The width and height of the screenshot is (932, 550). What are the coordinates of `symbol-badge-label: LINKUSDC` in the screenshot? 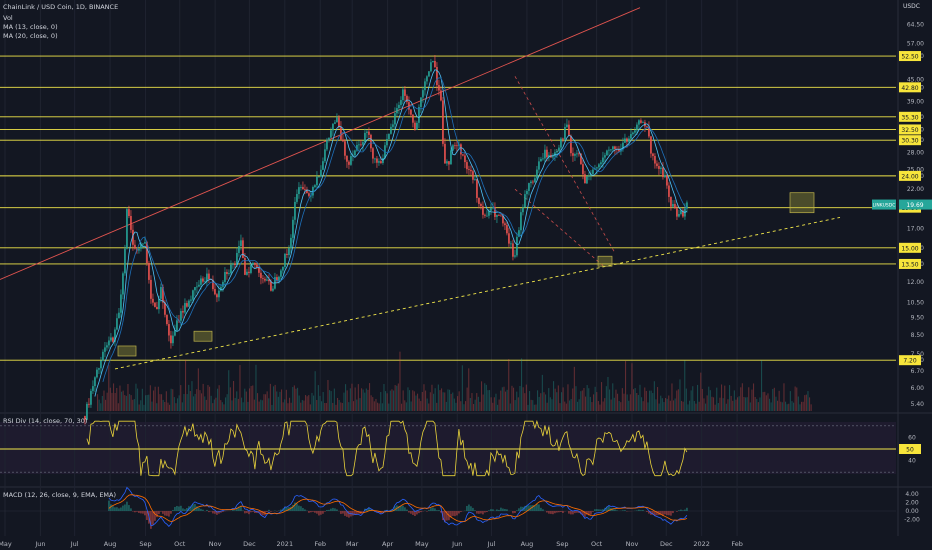 It's located at (884, 206).